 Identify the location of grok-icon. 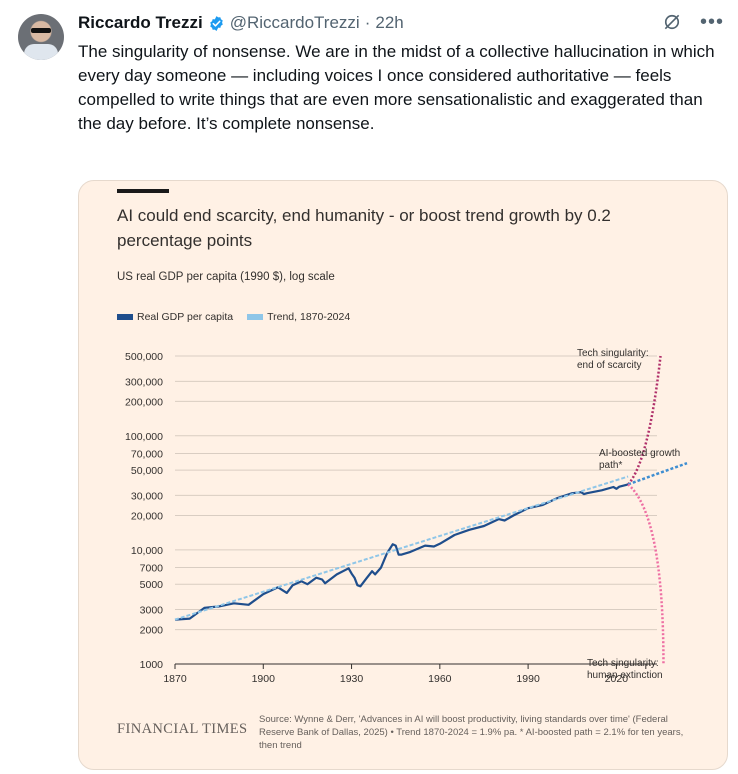
(672, 22).